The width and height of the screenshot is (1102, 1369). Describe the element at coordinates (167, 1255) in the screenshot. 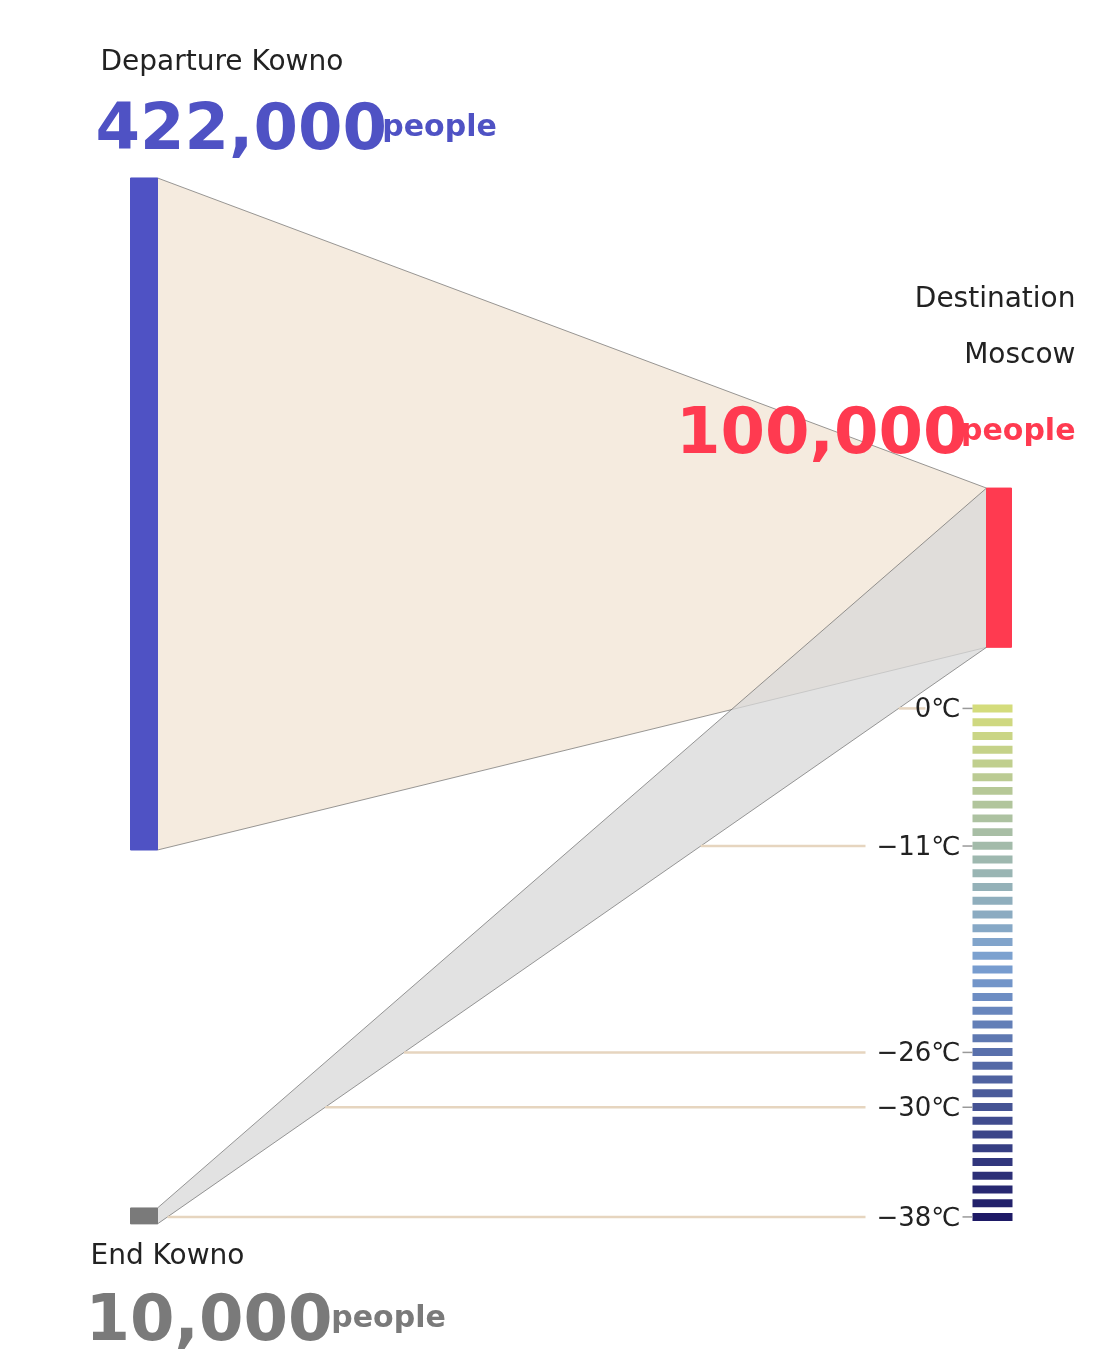

I see `category-label: End Kowno` at that location.